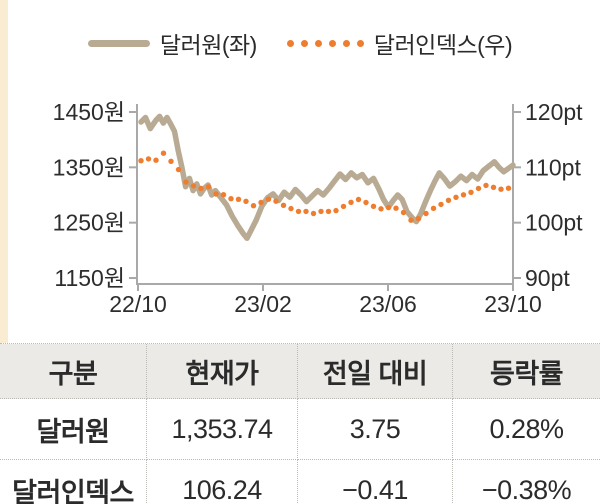 The width and height of the screenshot is (600, 504). What do you see at coordinates (553, 167) in the screenshot?
I see `right-axis-label: 110pt` at bounding box center [553, 167].